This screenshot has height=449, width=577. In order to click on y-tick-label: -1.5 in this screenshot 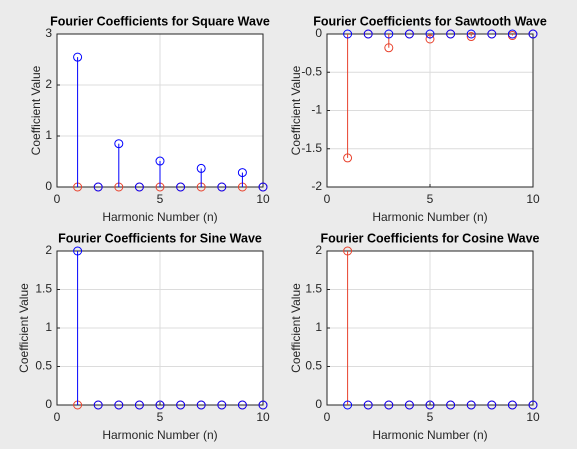, I will do `click(311, 148)`.